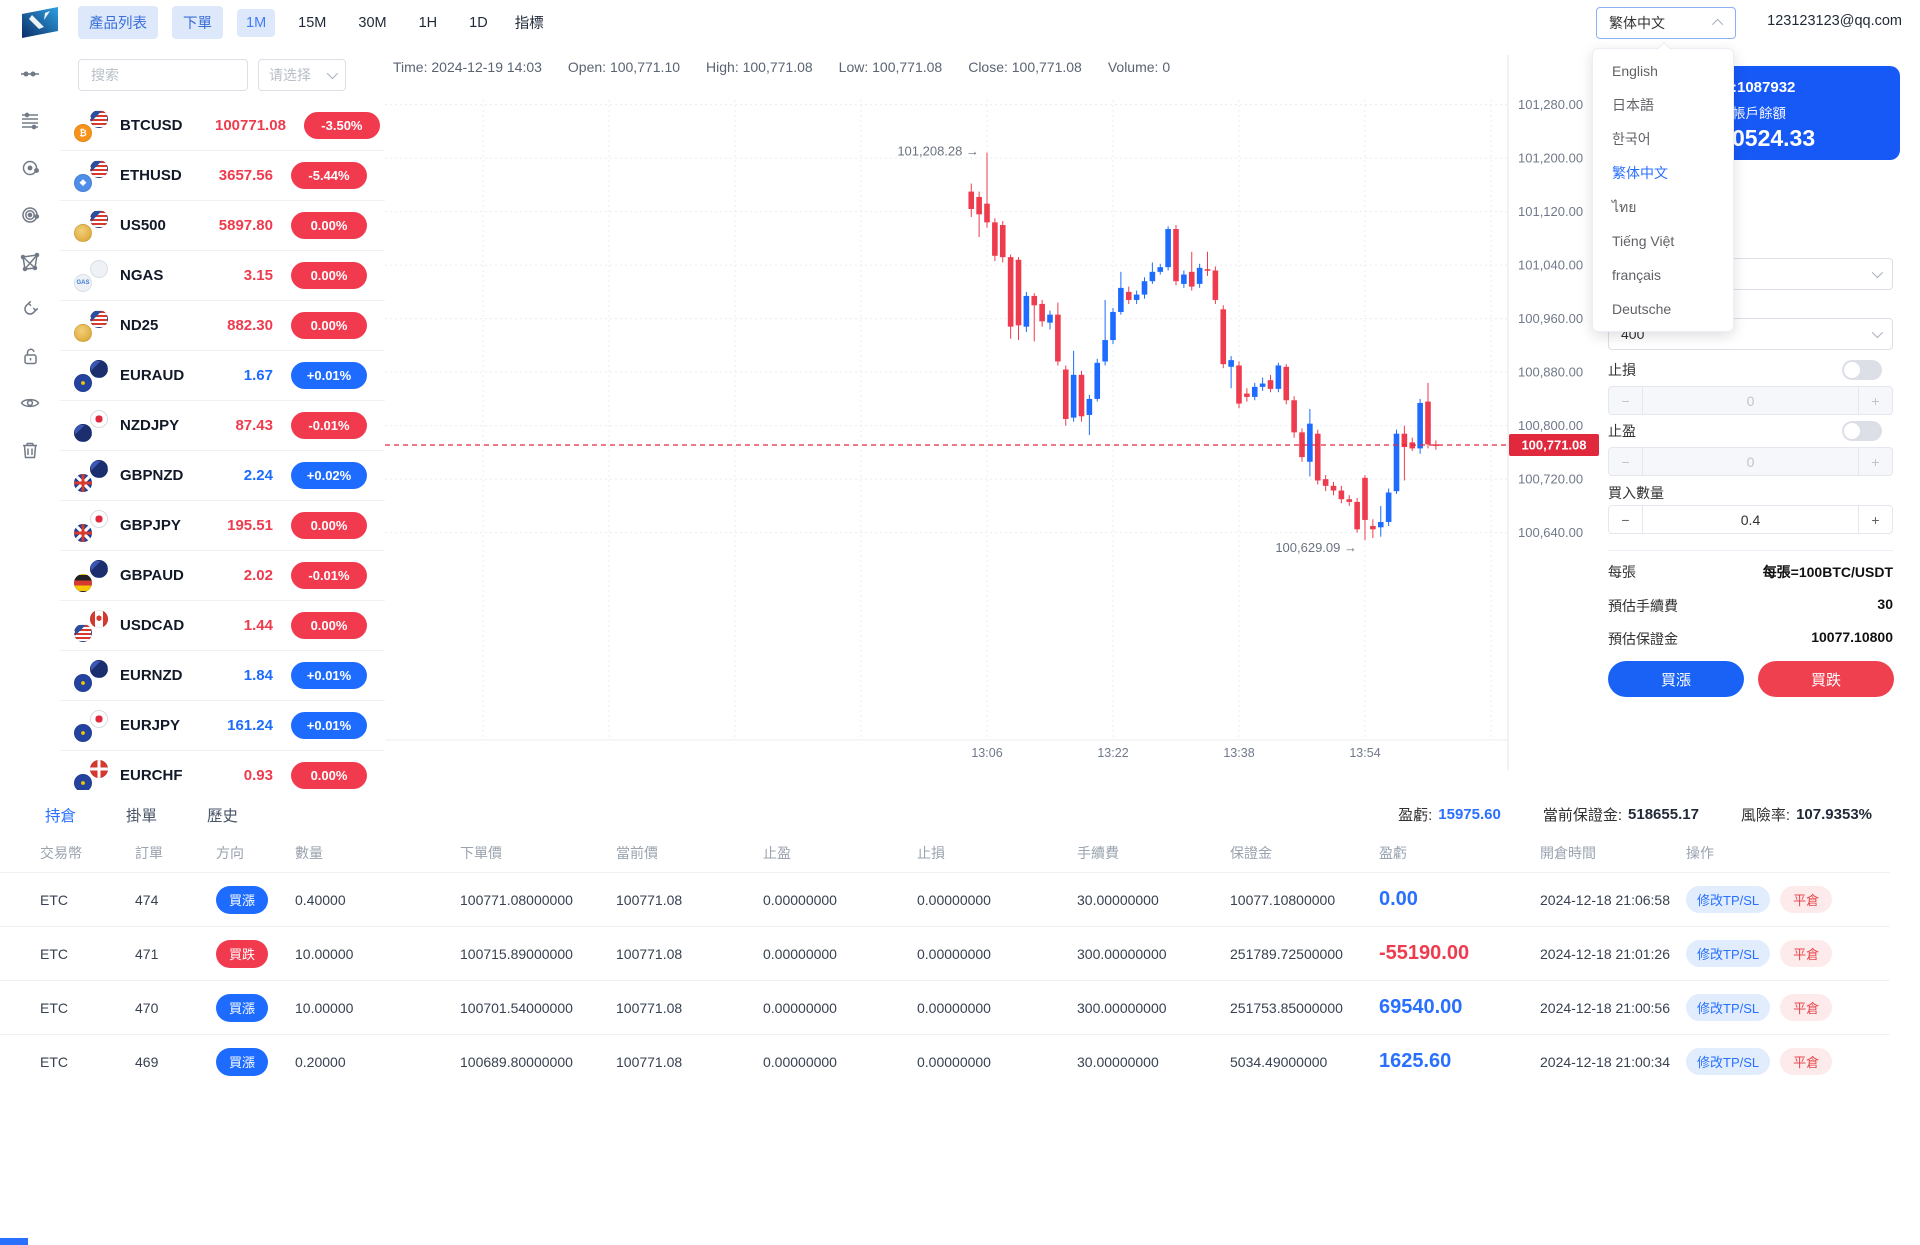  What do you see at coordinates (91, 675) in the screenshot?
I see `pair-flags-icon` at bounding box center [91, 675].